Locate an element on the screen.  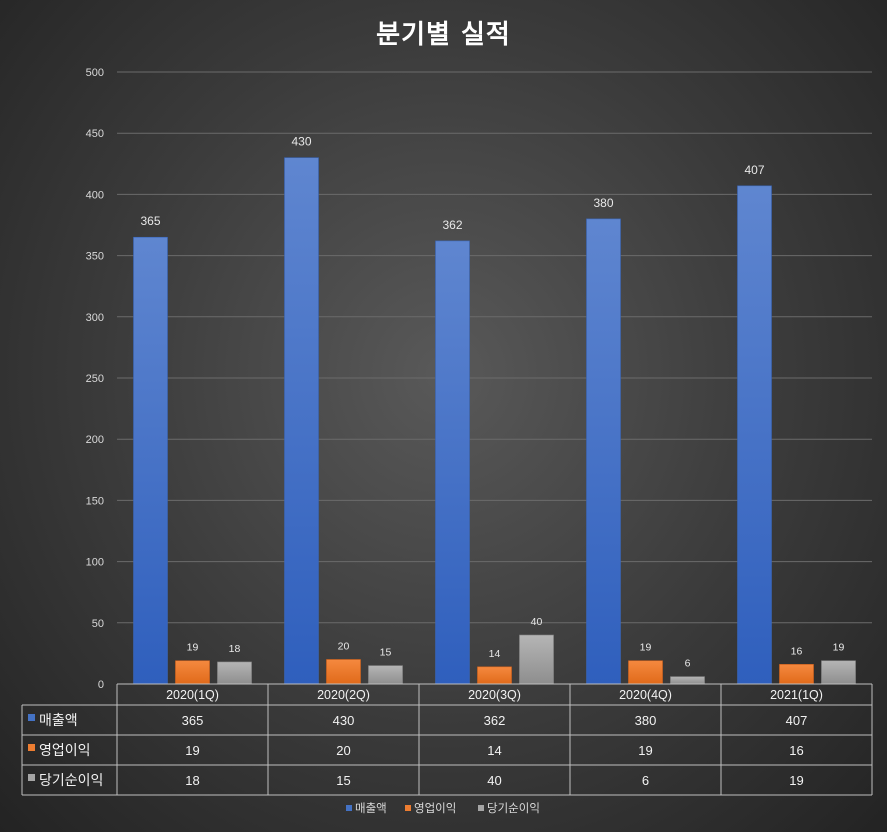
y-axis-ticks: 0 50 100 150 200 250 300 350 400 450 500 is located at coordinates (95, 379).